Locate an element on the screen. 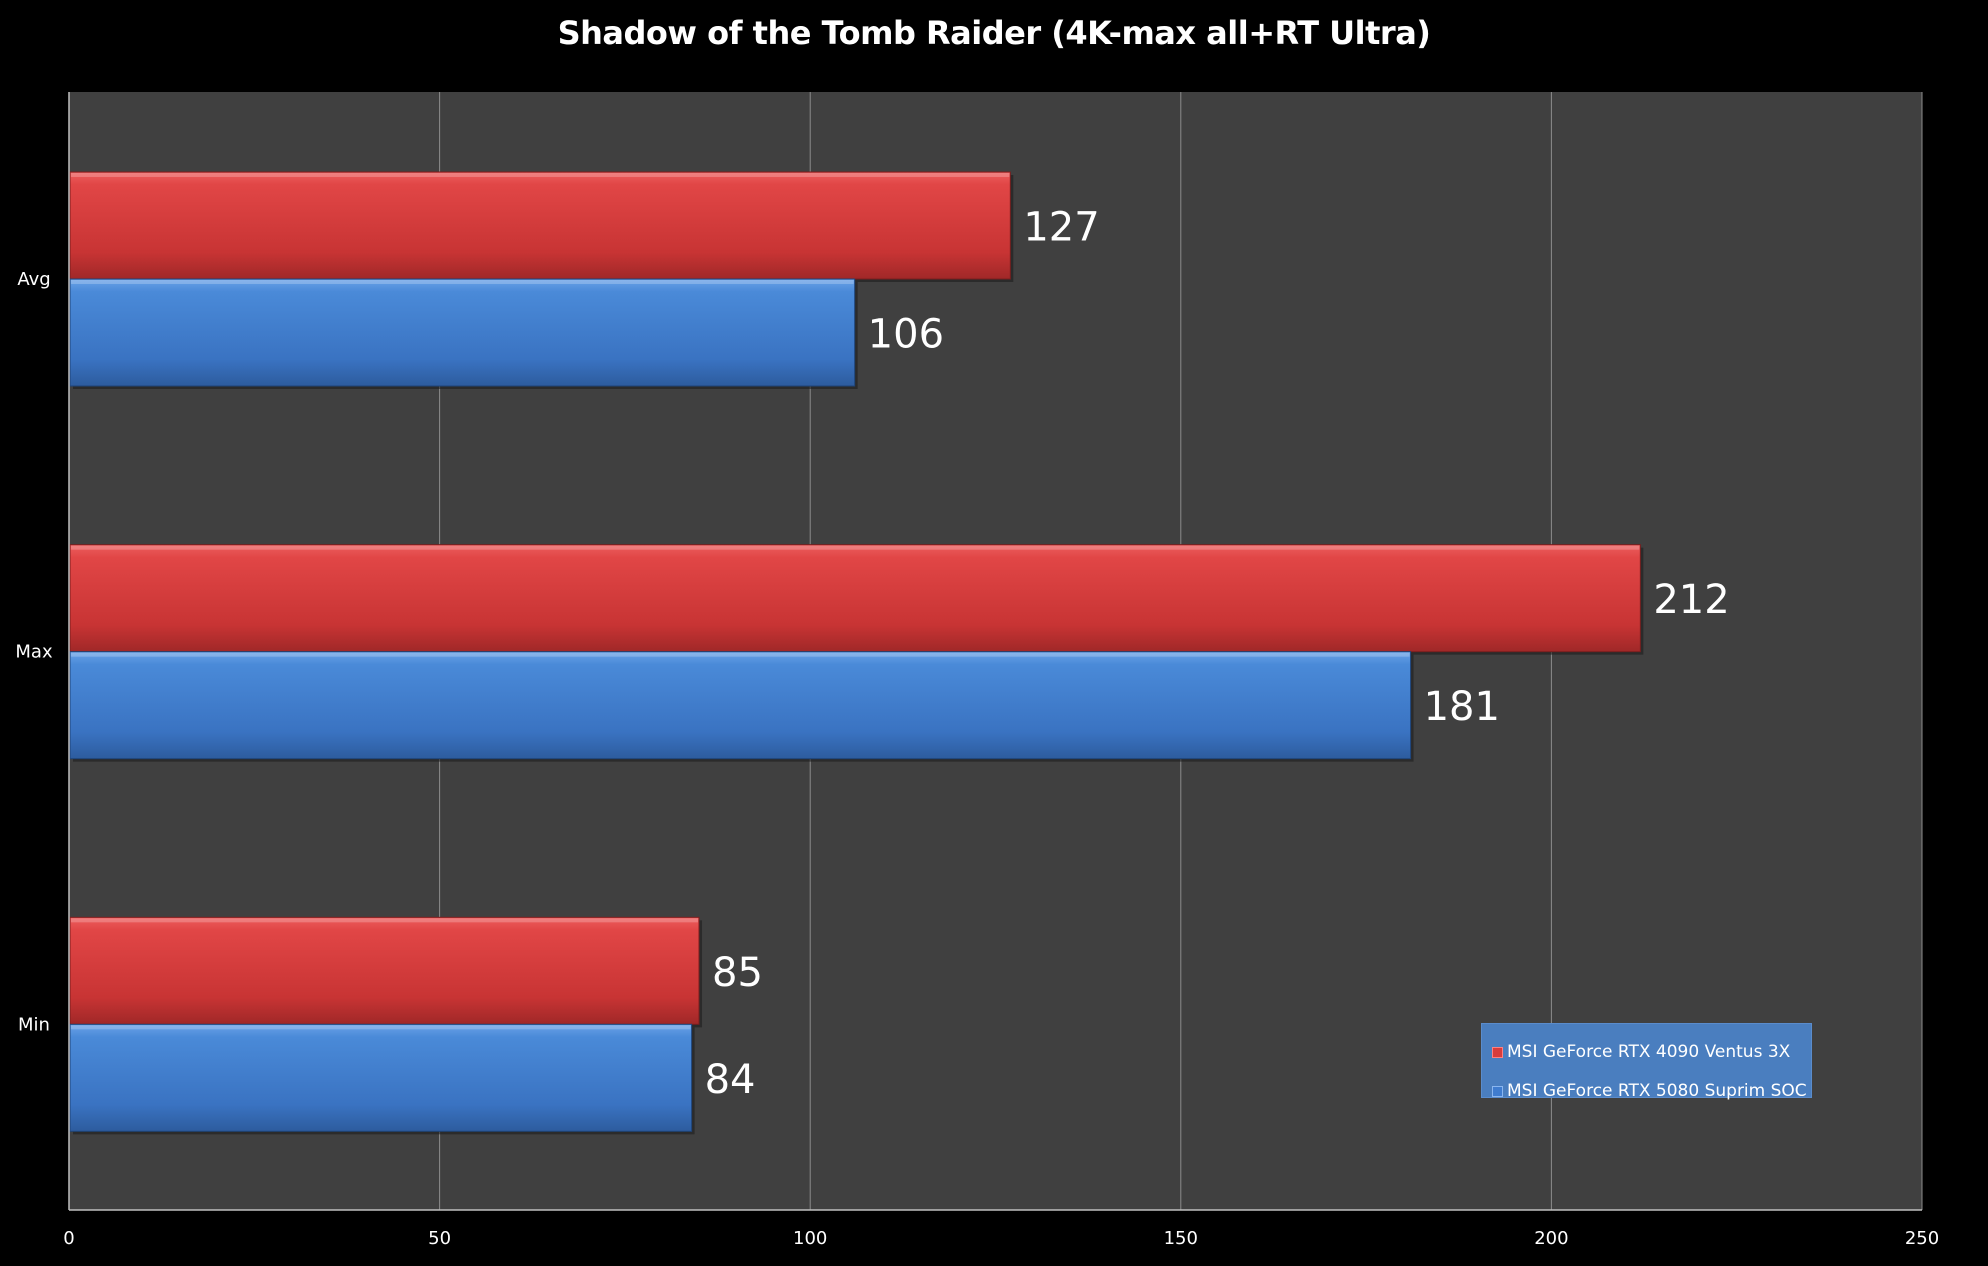 Image resolution: width=1988 pixels, height=1266 pixels. y-category-label: Avg is located at coordinates (33, 279).